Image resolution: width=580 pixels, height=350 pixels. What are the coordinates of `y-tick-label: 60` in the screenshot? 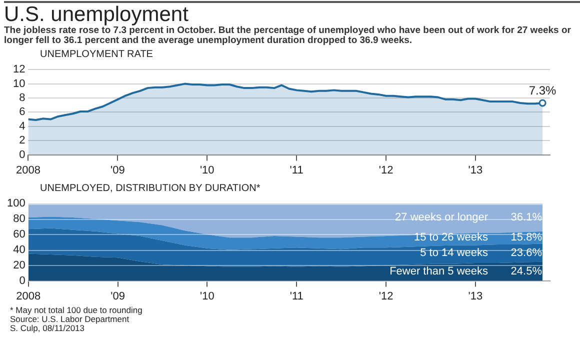 It's located at (19, 234).